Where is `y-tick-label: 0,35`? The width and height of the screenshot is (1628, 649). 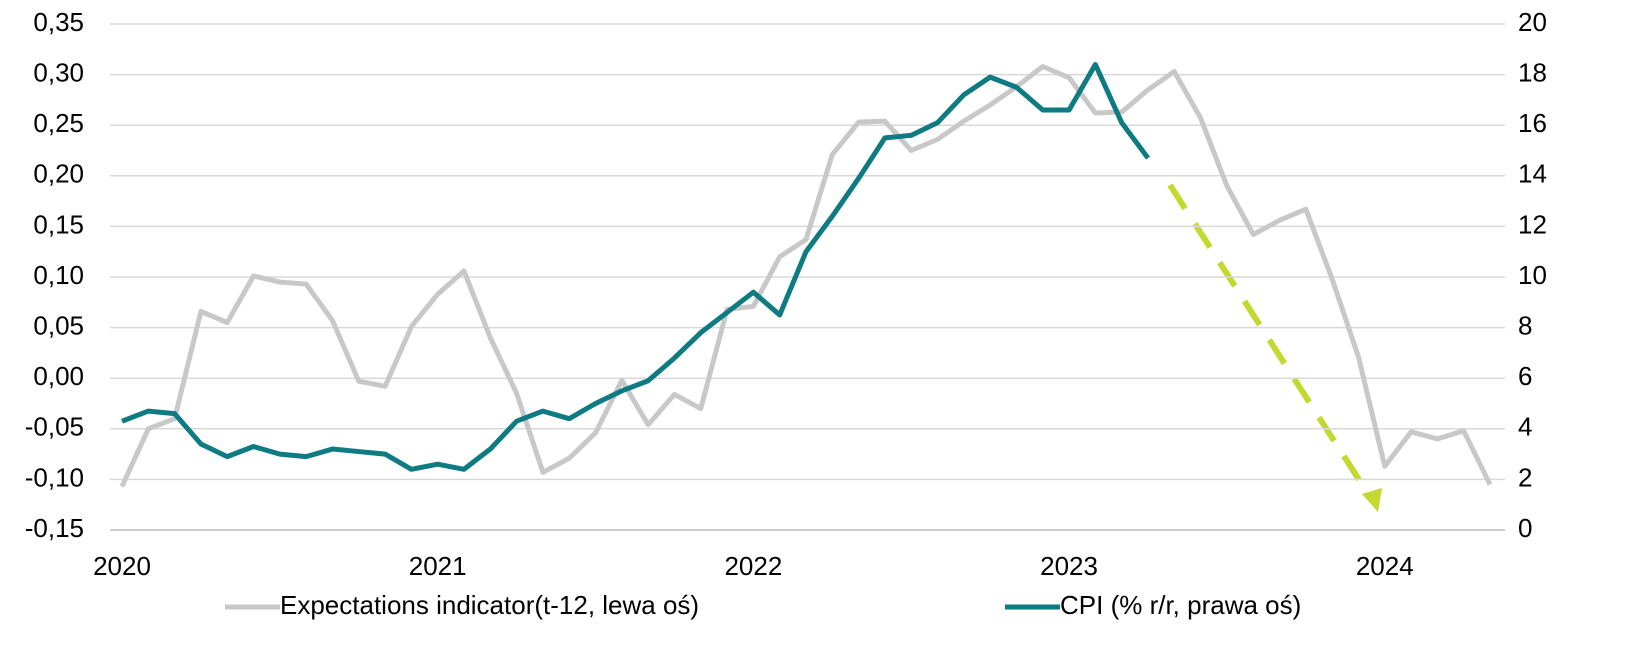 y-tick-label: 0,35 is located at coordinates (58, 22).